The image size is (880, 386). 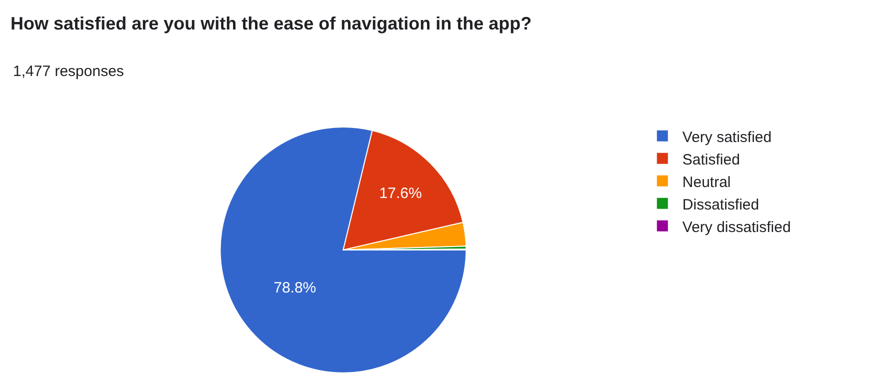 What do you see at coordinates (736, 227) in the screenshot?
I see `legend-label: Very dissatisfied` at bounding box center [736, 227].